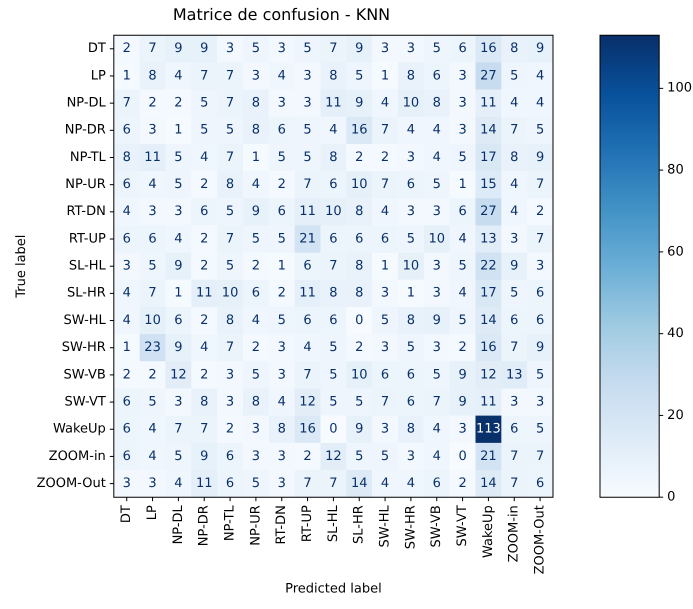 The image size is (693, 609). Describe the element at coordinates (152, 512) in the screenshot. I see `x-tick-label: LP` at that location.